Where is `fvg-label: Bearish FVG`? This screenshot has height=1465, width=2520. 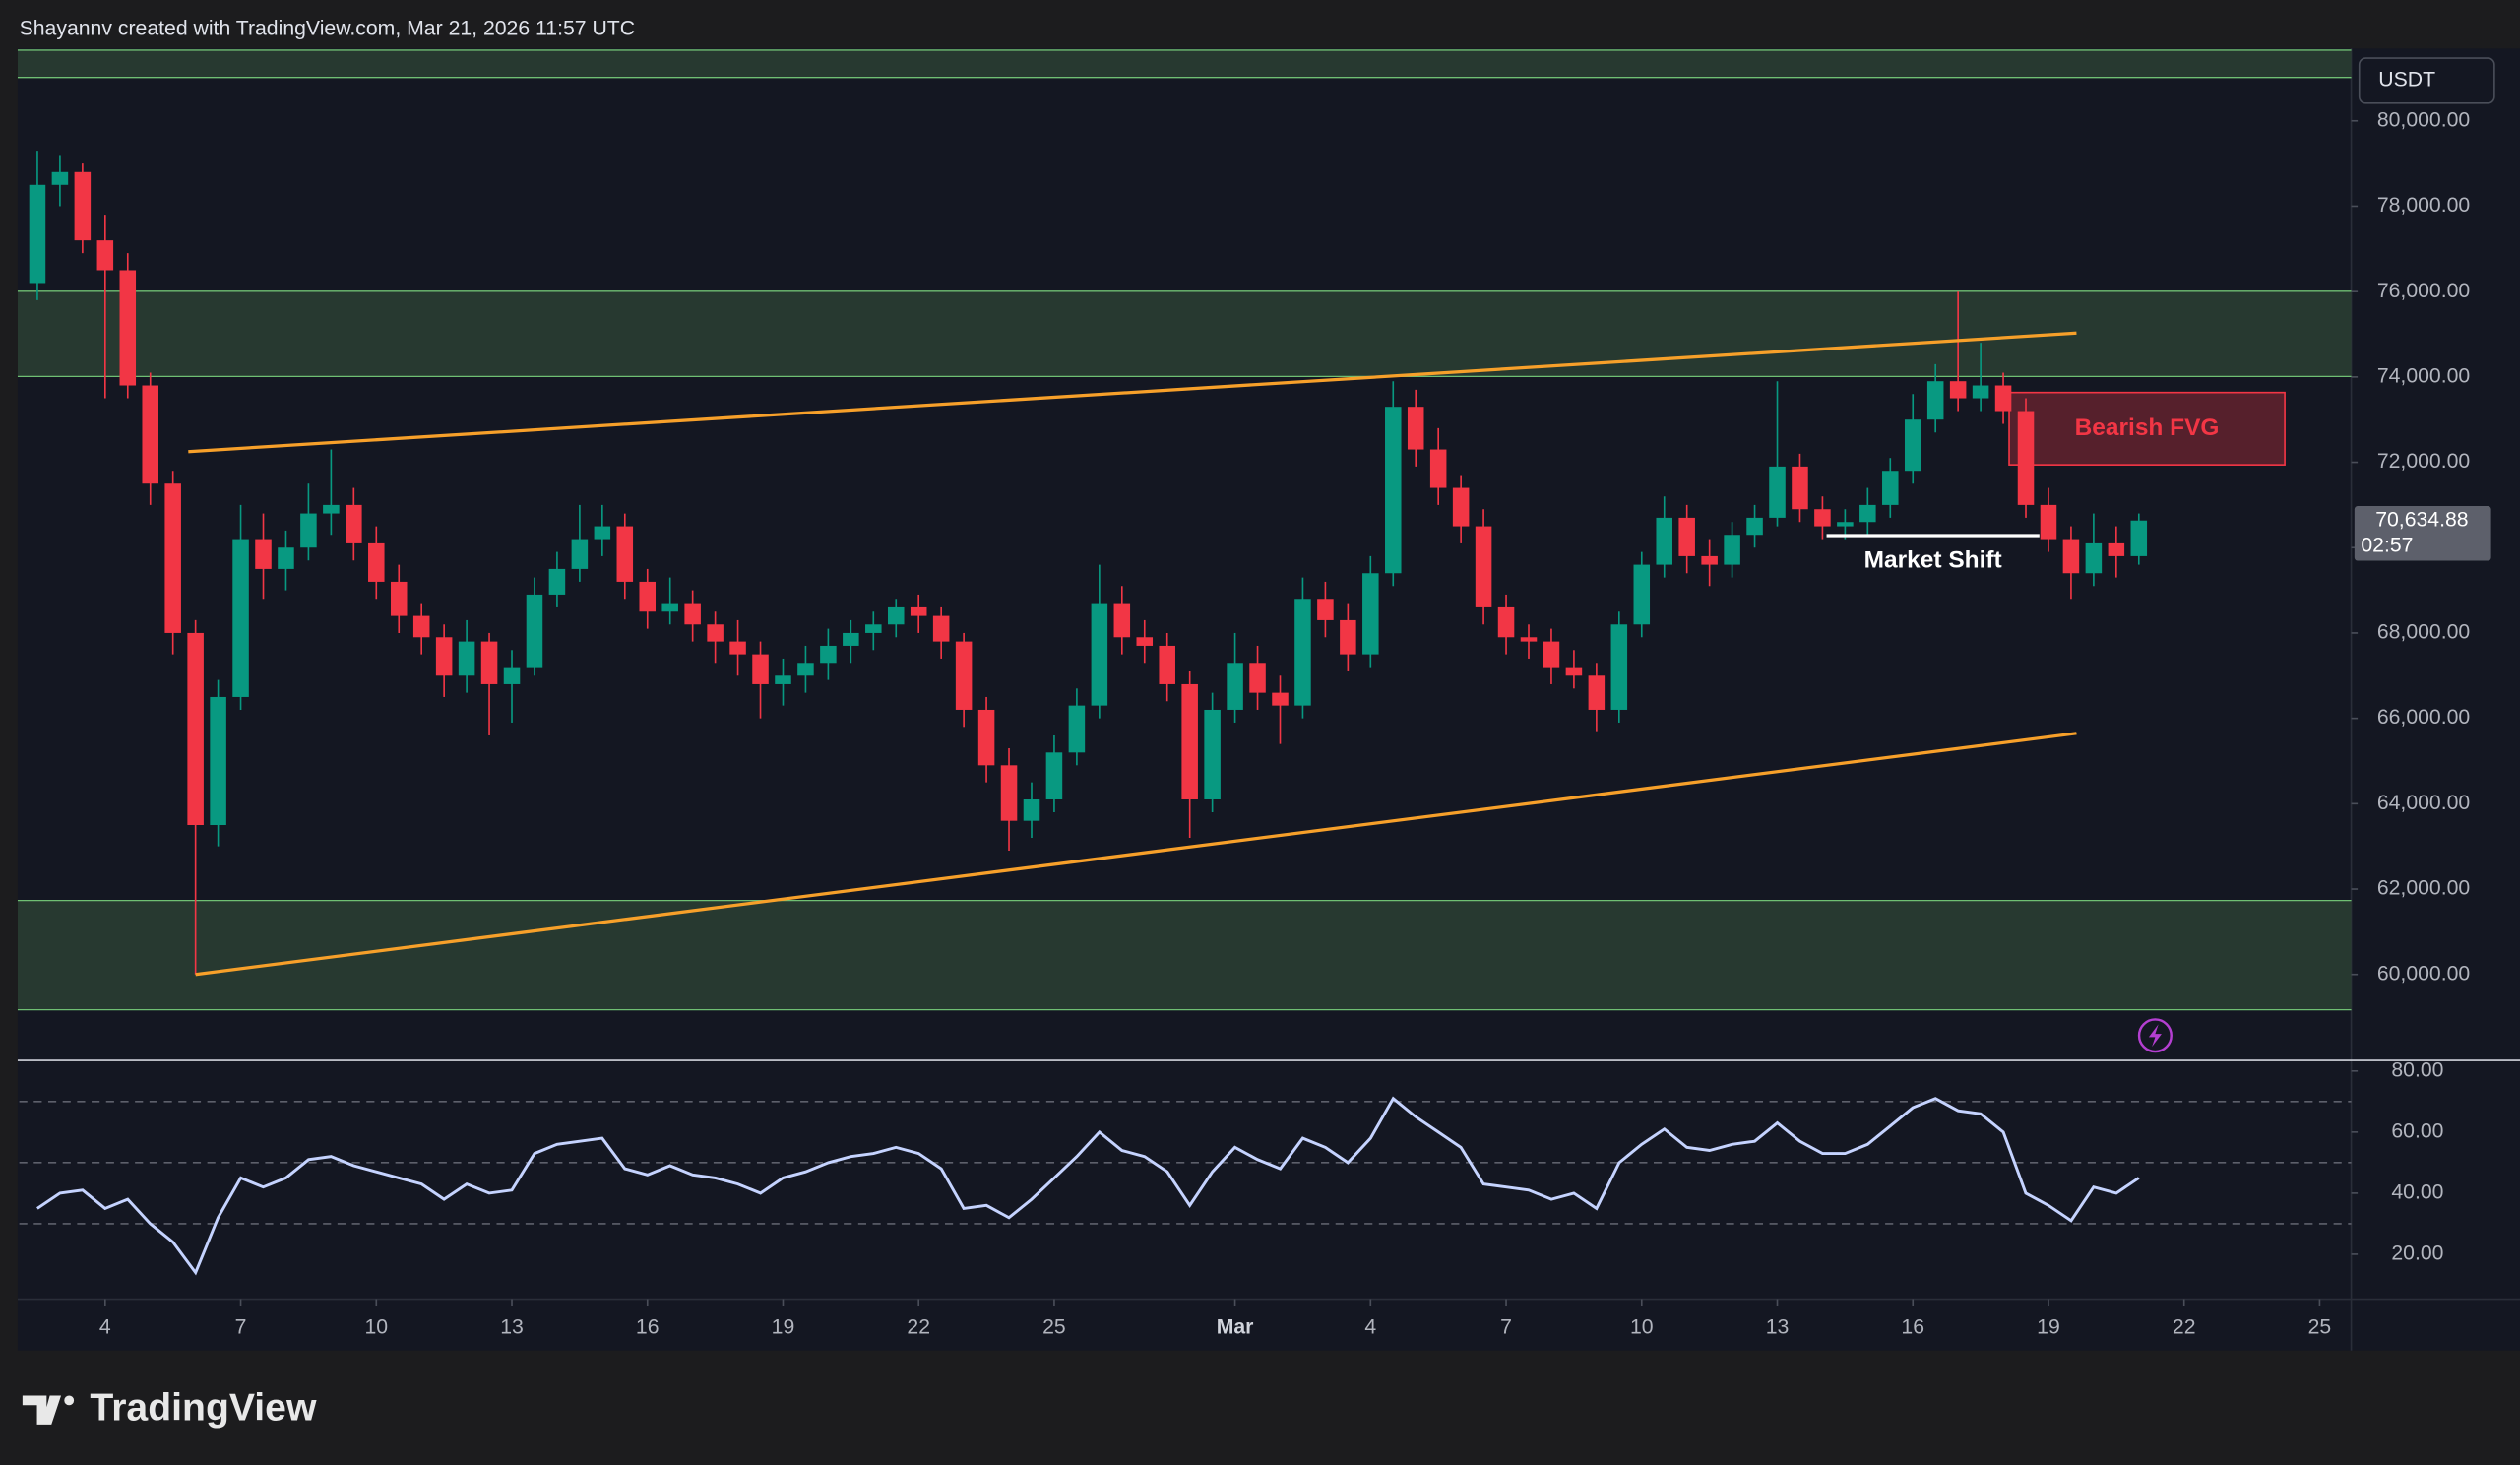
fvg-label: Bearish FVG is located at coordinates (2147, 428).